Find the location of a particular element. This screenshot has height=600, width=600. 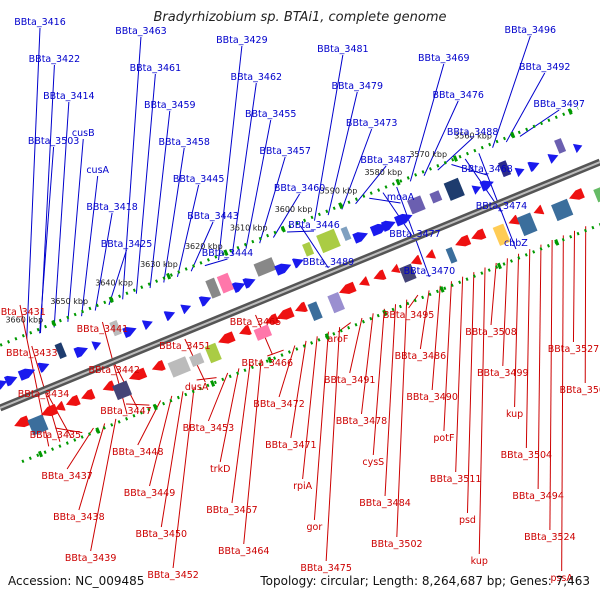

gene-label: BBta_3449 is located at coordinates (150, 493).